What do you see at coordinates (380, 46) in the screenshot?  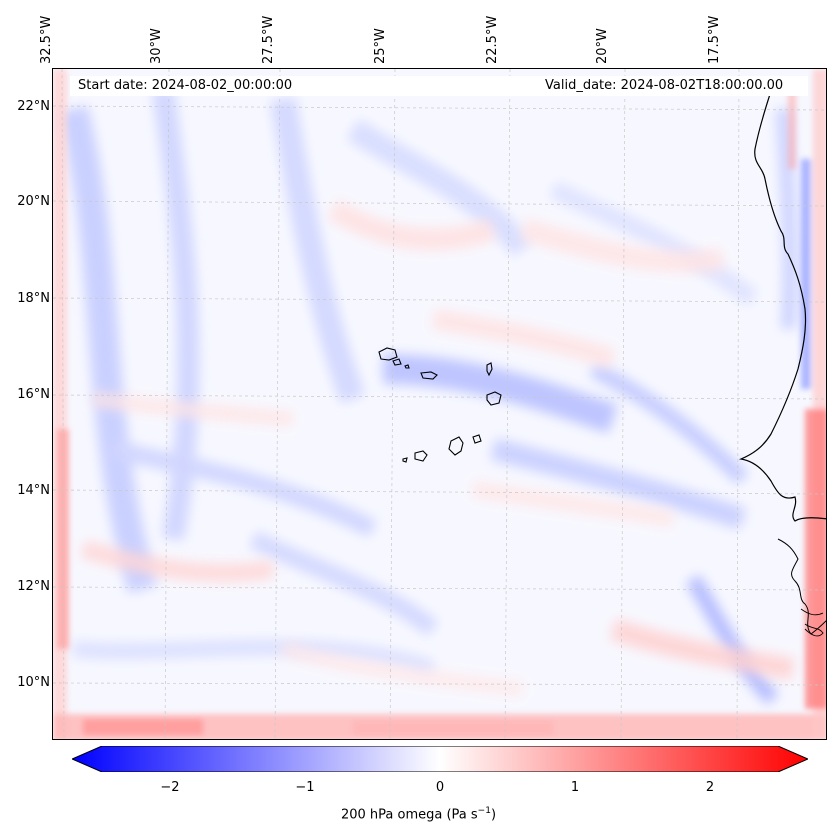 I see `lon-label-25w: 25°W` at bounding box center [380, 46].